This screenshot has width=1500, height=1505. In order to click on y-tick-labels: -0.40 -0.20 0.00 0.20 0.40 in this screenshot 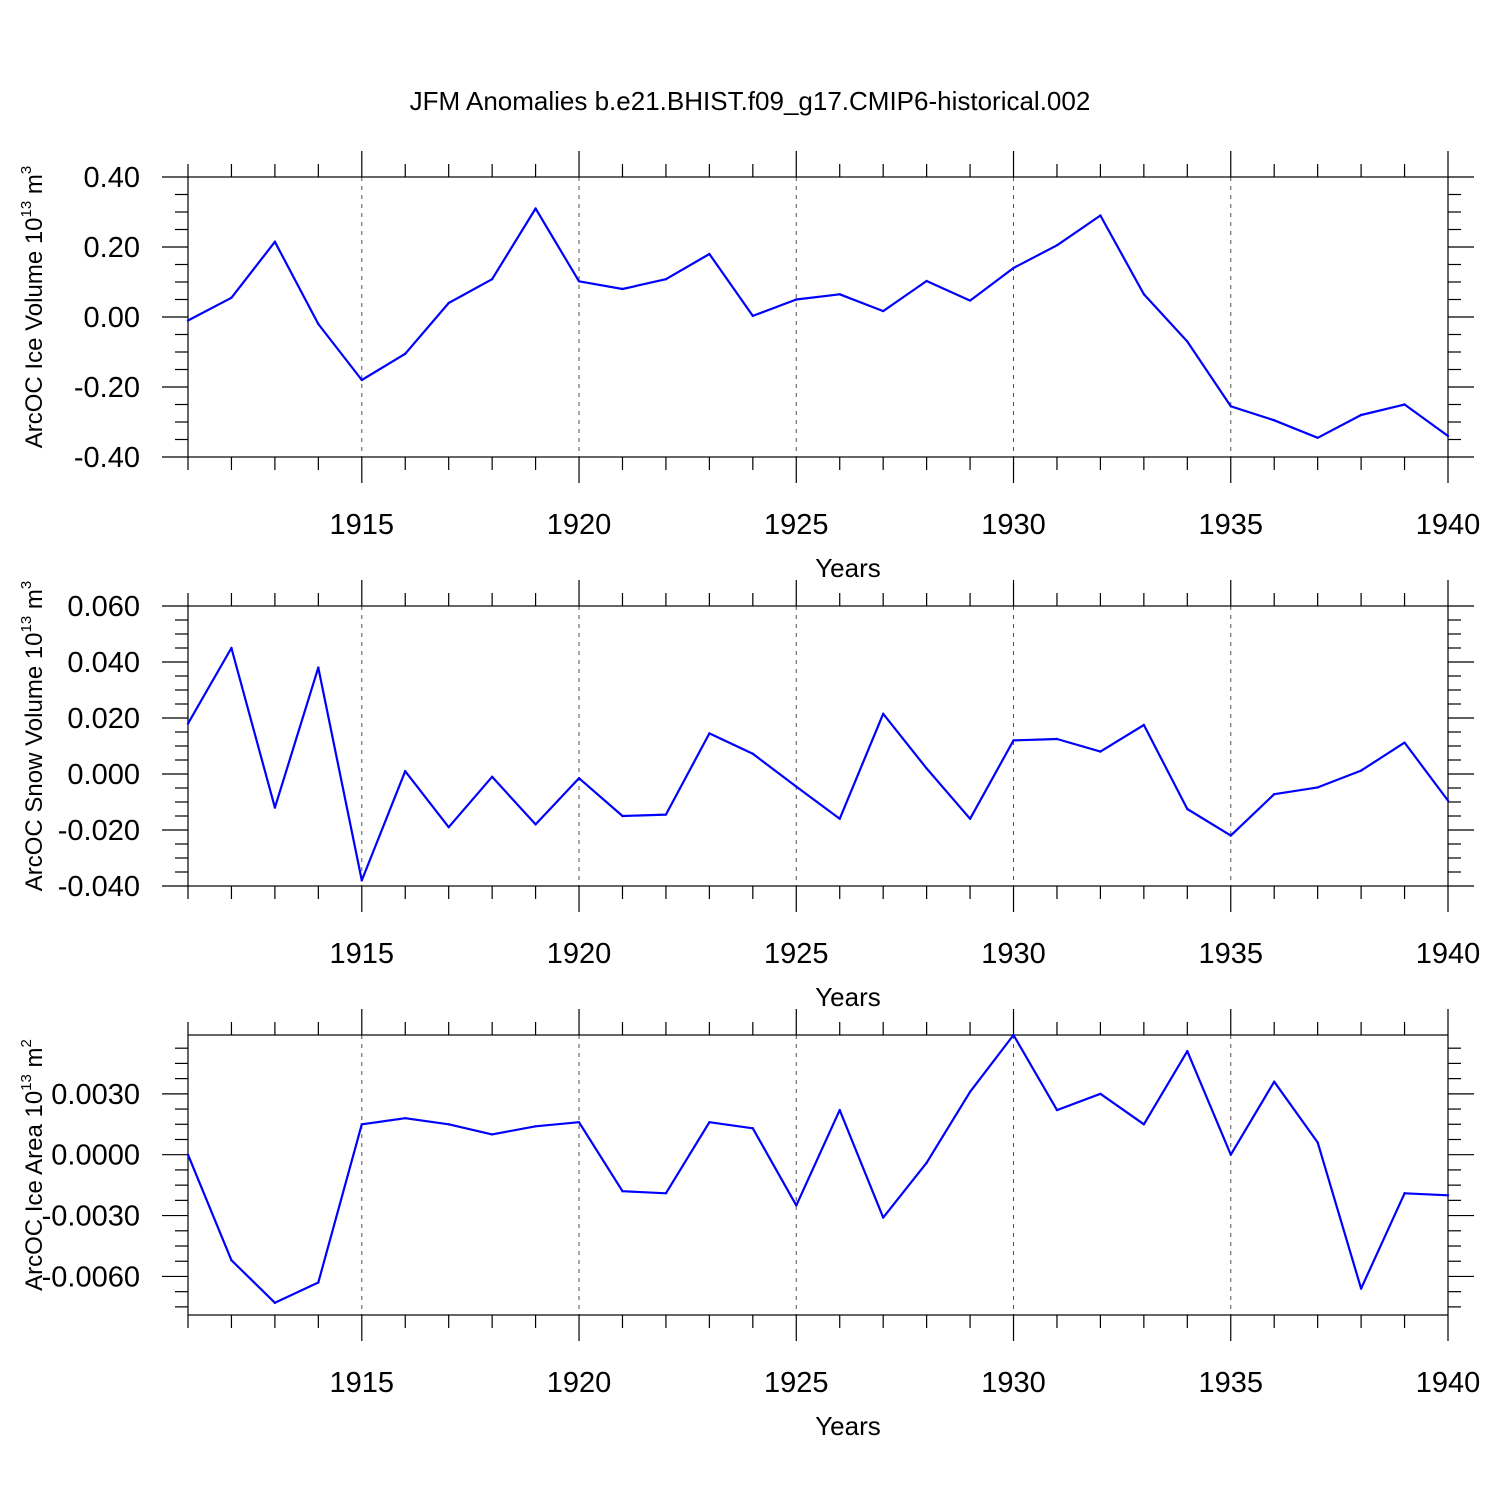, I will do `click(107, 318)`.